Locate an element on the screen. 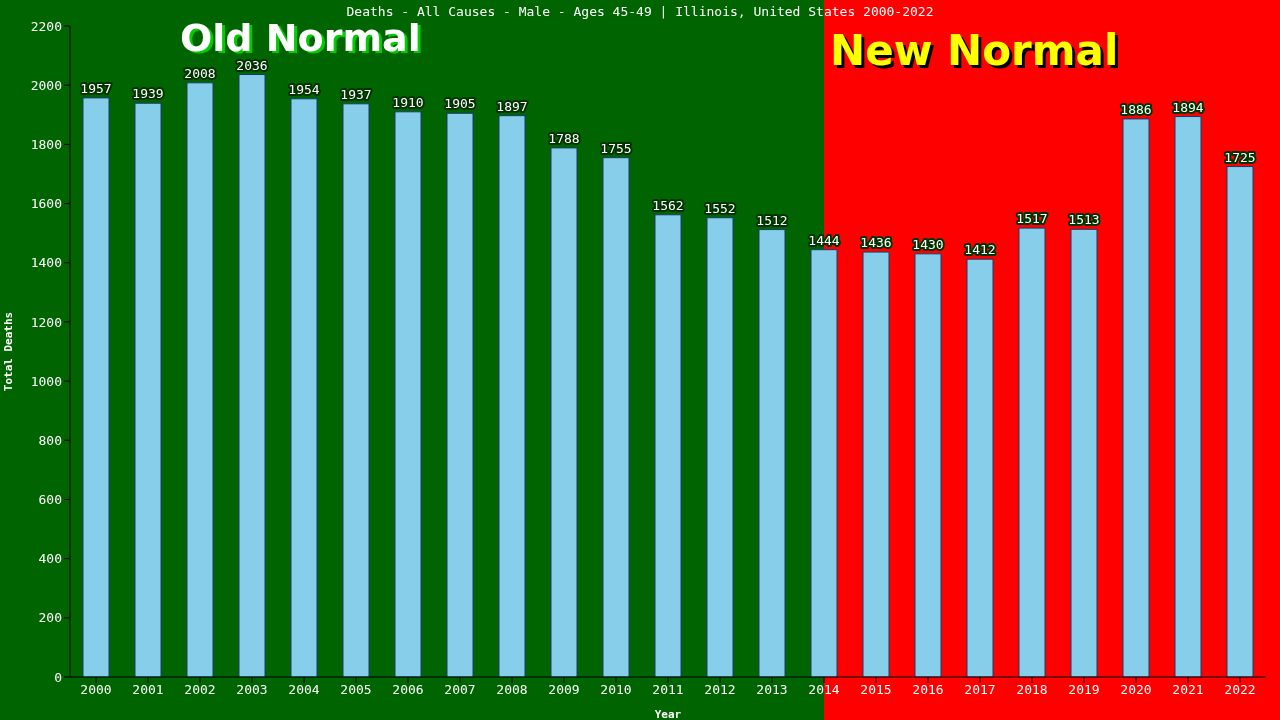 Image resolution: width=1280 pixels, height=720 pixels. x-tick-label: 2009 is located at coordinates (564, 690).